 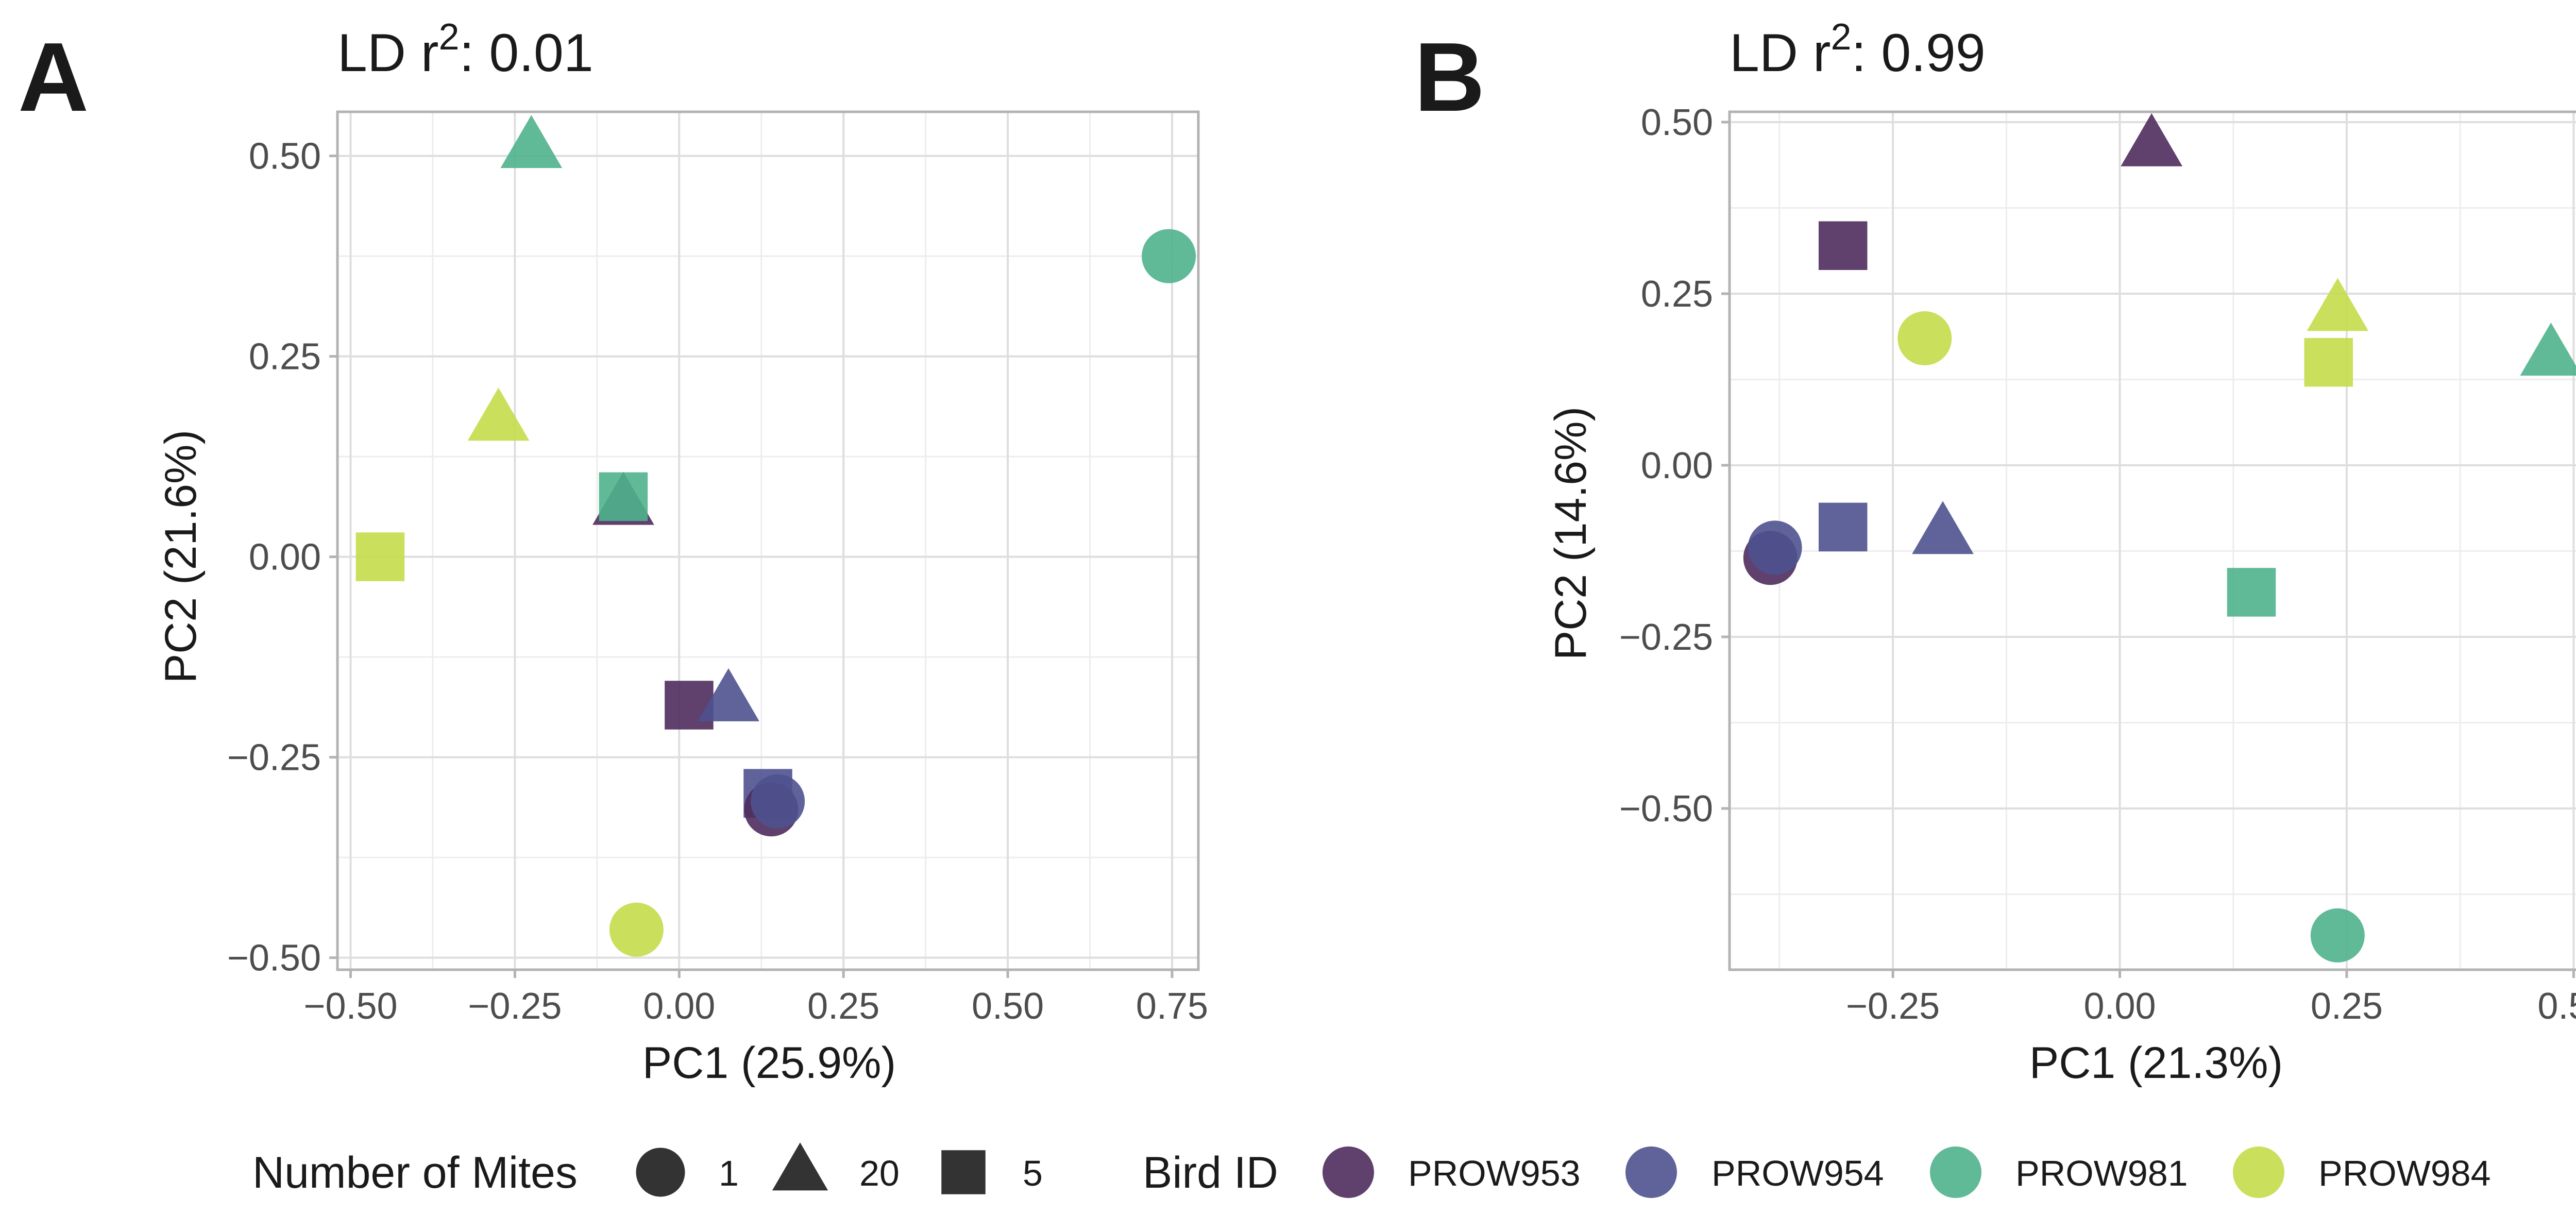 I want to click on legend-label-prow981: PROW981, so click(x=2101, y=1173).